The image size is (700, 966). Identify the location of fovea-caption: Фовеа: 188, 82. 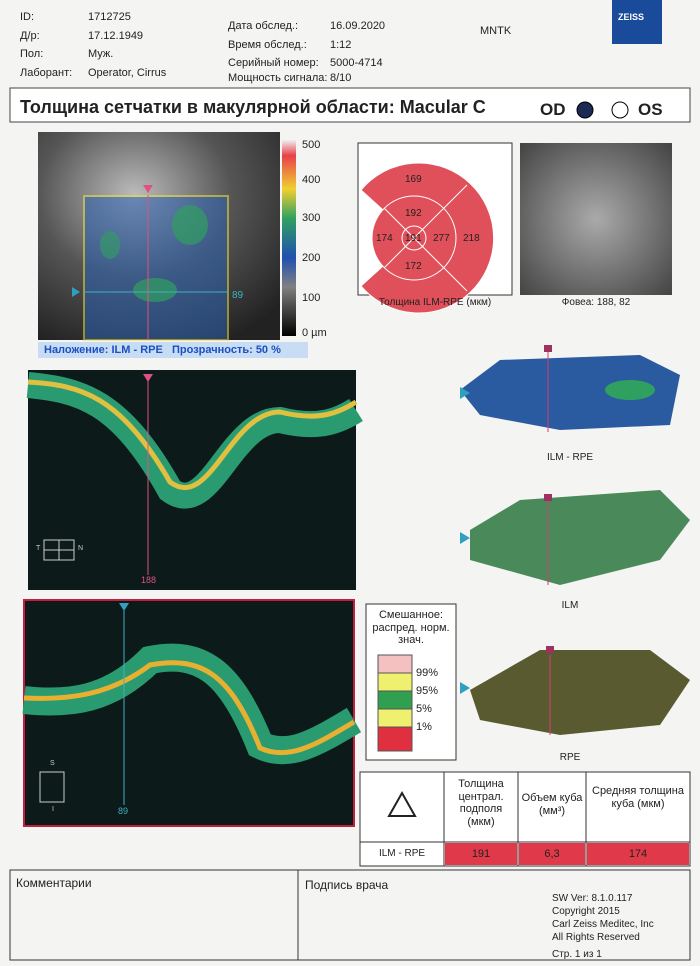
(596, 302).